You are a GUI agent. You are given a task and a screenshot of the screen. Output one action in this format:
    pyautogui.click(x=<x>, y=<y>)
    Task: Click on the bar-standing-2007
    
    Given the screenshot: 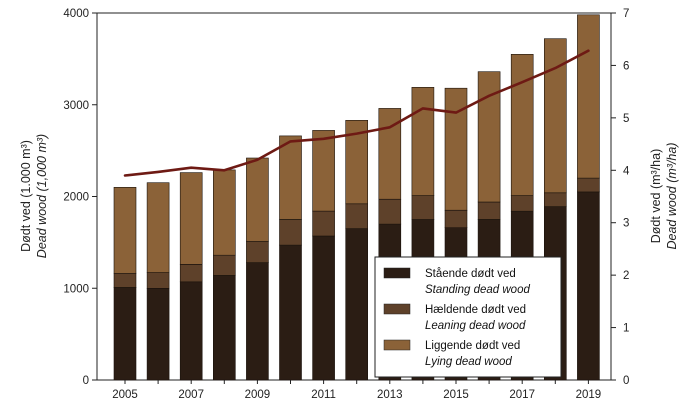 What is the action you would take?
    pyautogui.click(x=191, y=331)
    